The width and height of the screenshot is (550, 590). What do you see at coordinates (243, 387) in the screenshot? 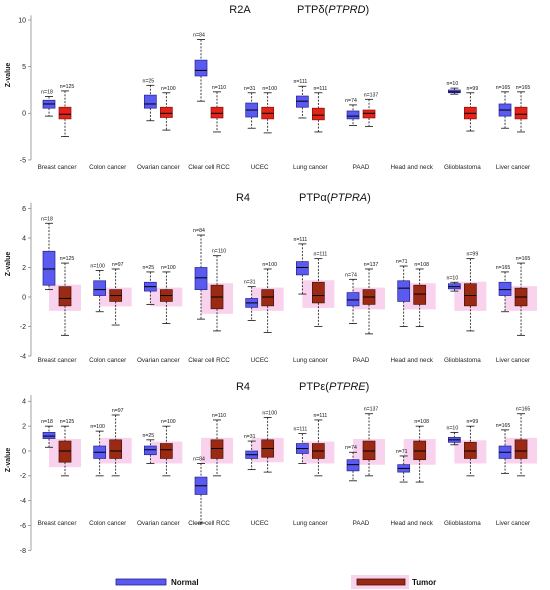
I see `panel-title-family: R4` at bounding box center [243, 387].